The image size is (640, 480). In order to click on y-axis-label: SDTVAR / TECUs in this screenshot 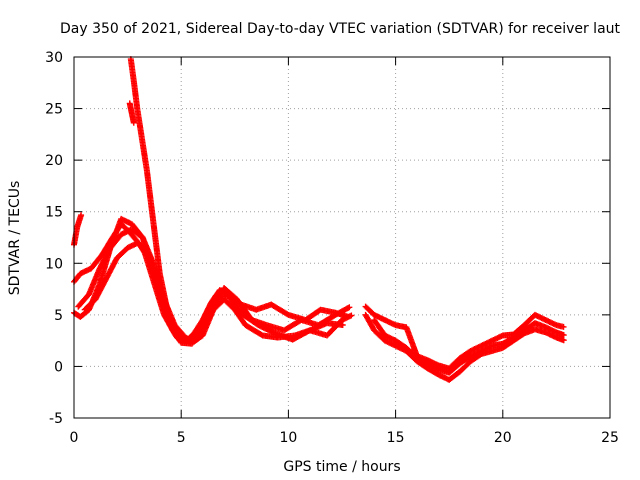, I will do `click(15, 238)`.